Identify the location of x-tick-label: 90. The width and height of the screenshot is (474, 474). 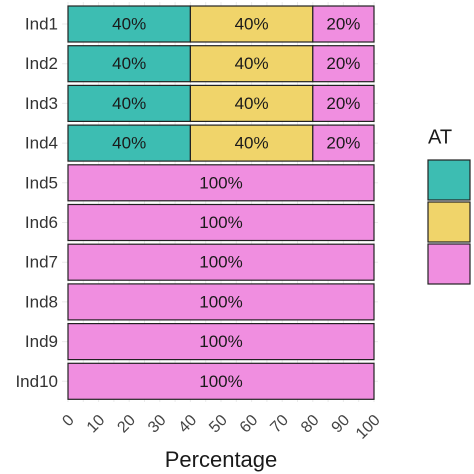
(341, 424).